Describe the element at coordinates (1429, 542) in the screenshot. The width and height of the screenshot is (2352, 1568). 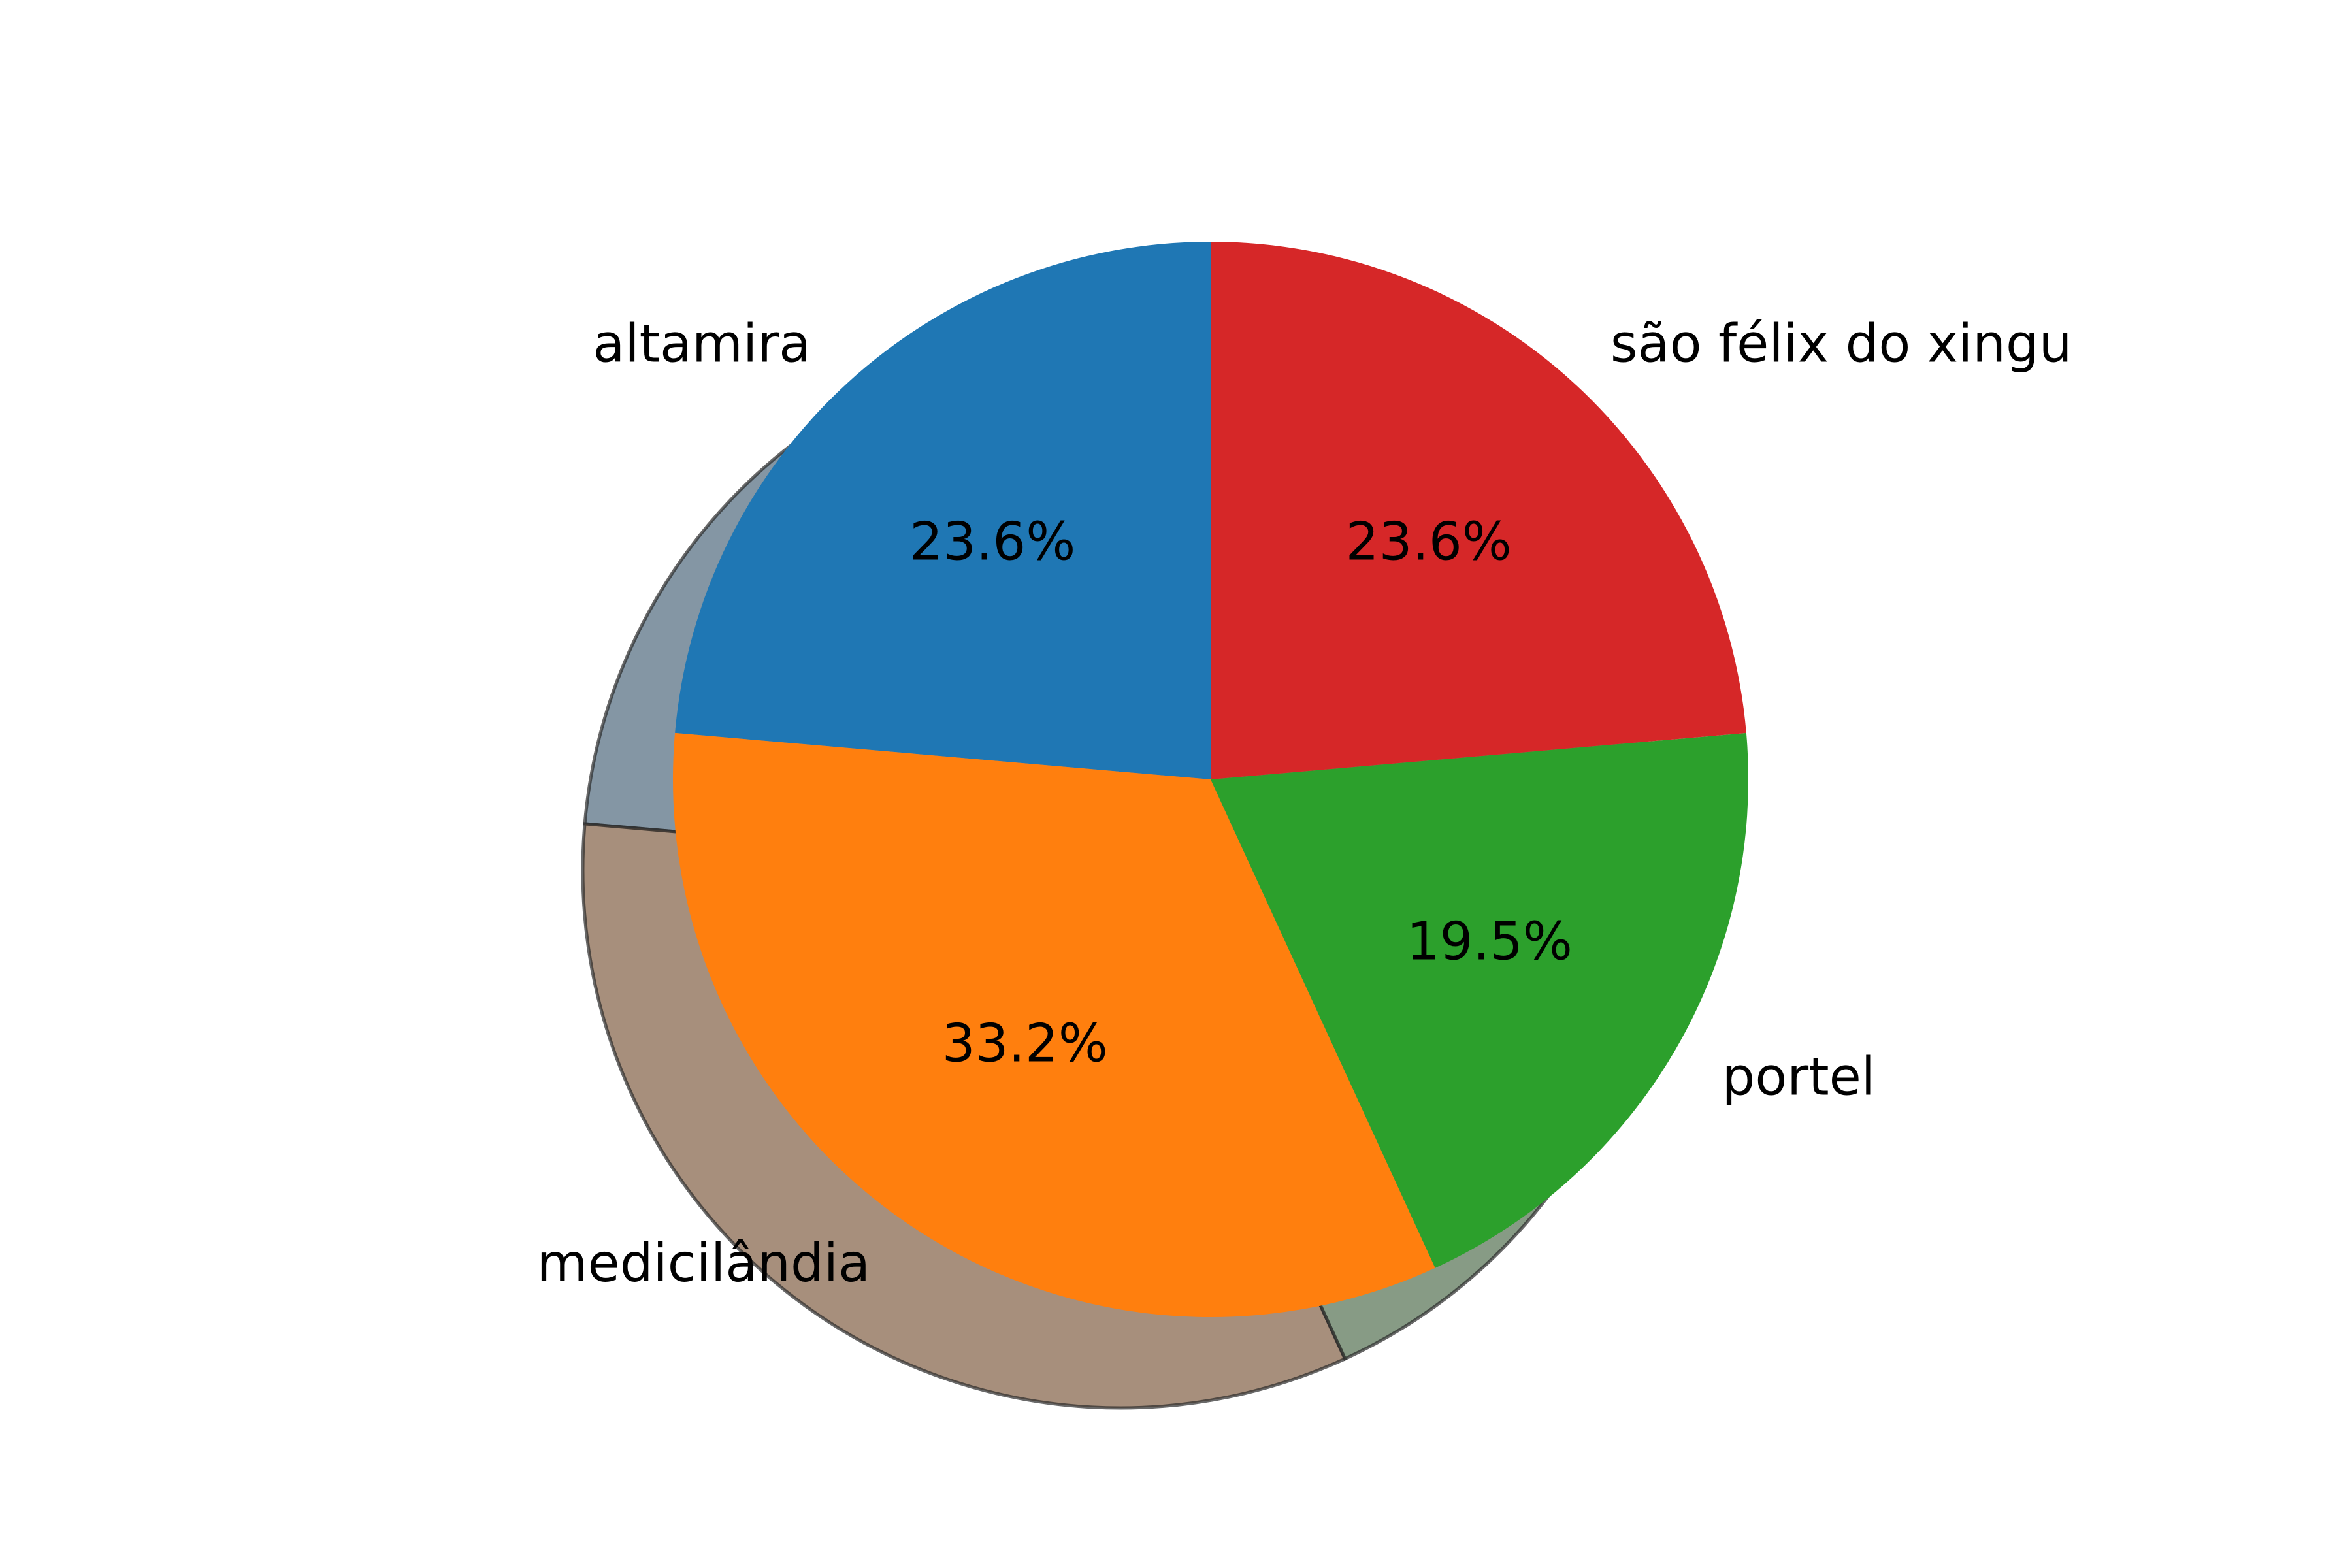
I see `percent-label-sao-felix-do-xingu: 23.6%` at that location.